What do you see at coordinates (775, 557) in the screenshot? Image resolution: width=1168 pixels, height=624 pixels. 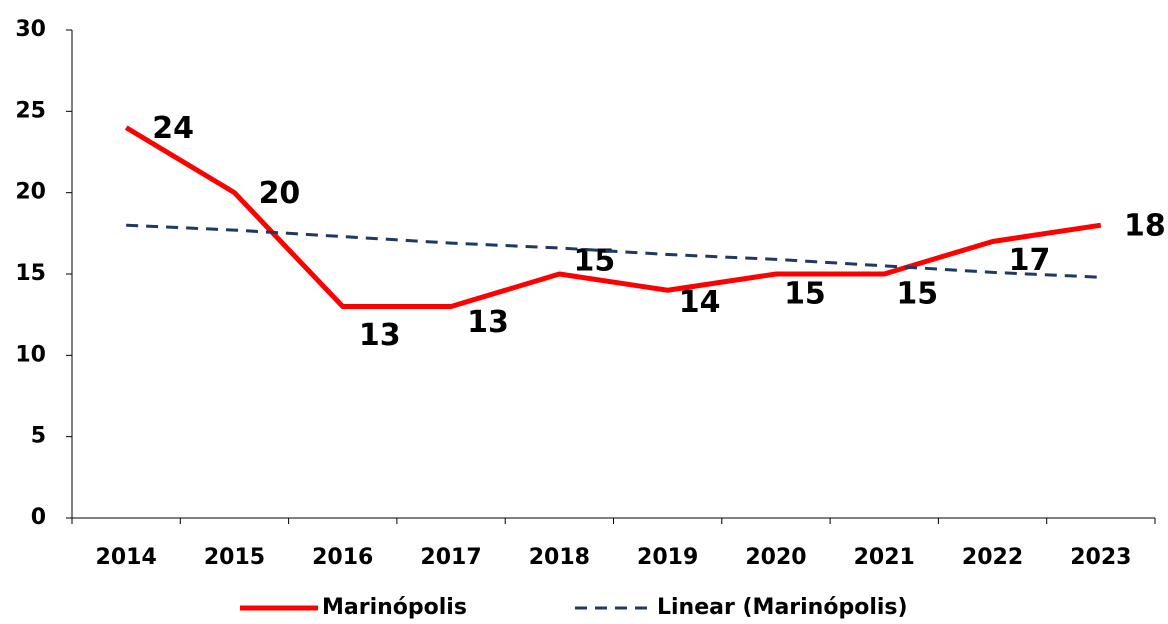 I see `x-tick-label: 2020` at bounding box center [775, 557].